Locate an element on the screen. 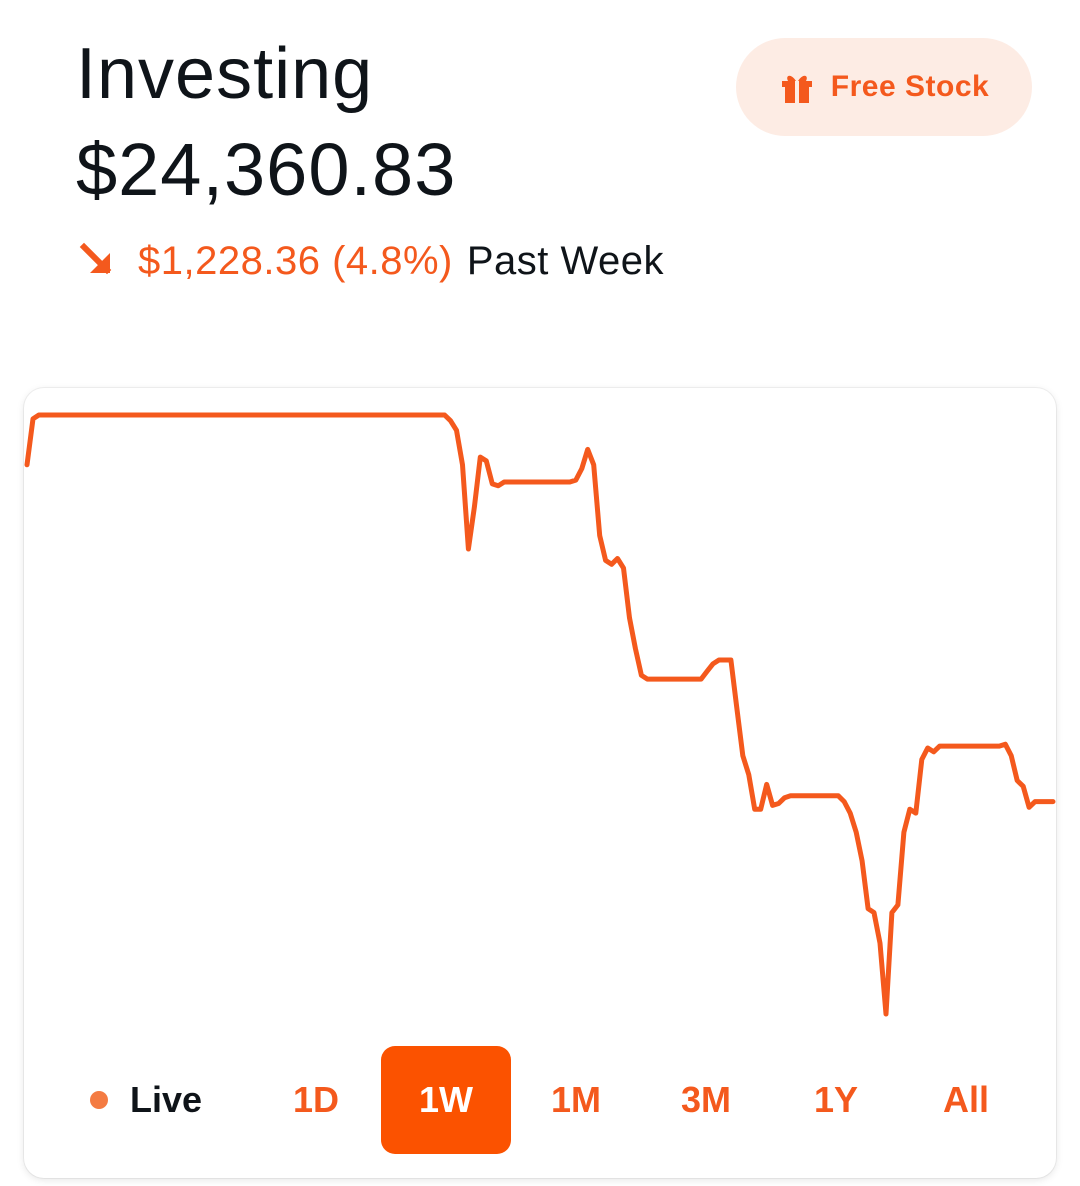 The height and width of the screenshot is (1186, 1080). live-indicator: Live is located at coordinates (146, 1100).